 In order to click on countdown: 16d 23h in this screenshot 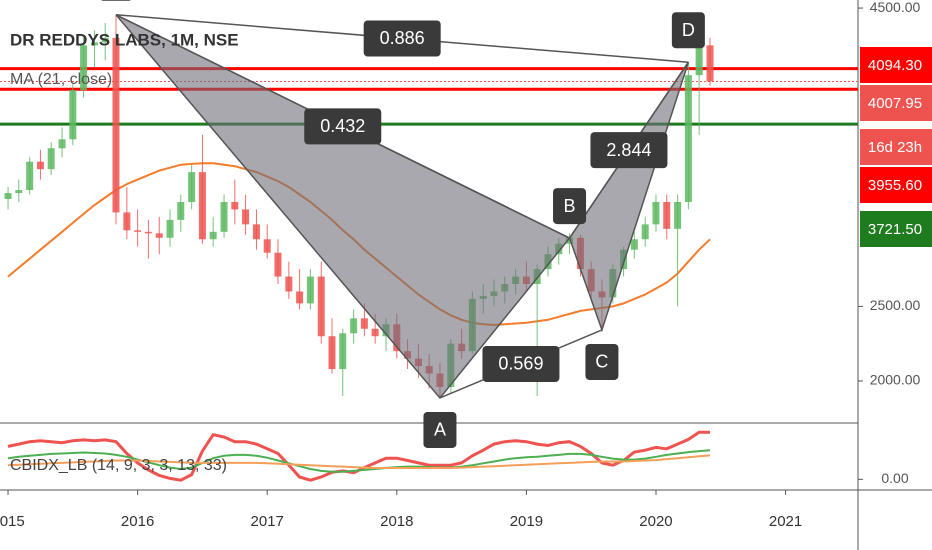, I will do `click(895, 147)`.